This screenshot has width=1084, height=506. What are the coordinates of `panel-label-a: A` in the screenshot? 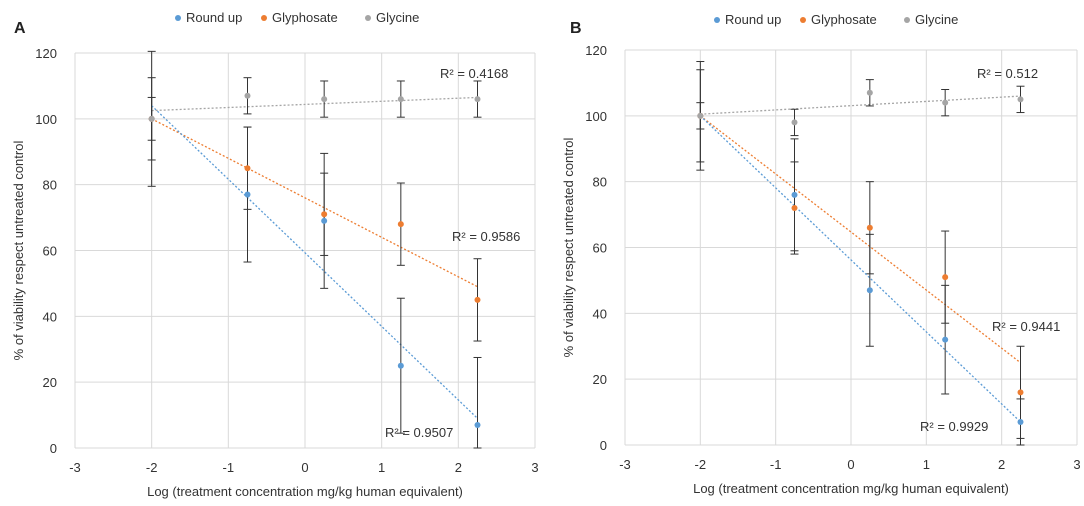 It's located at (20, 28).